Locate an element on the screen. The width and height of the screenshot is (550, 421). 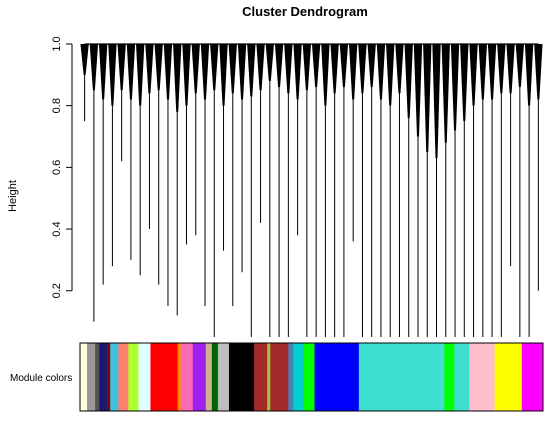
strip-label: Module colors is located at coordinates (41, 378).